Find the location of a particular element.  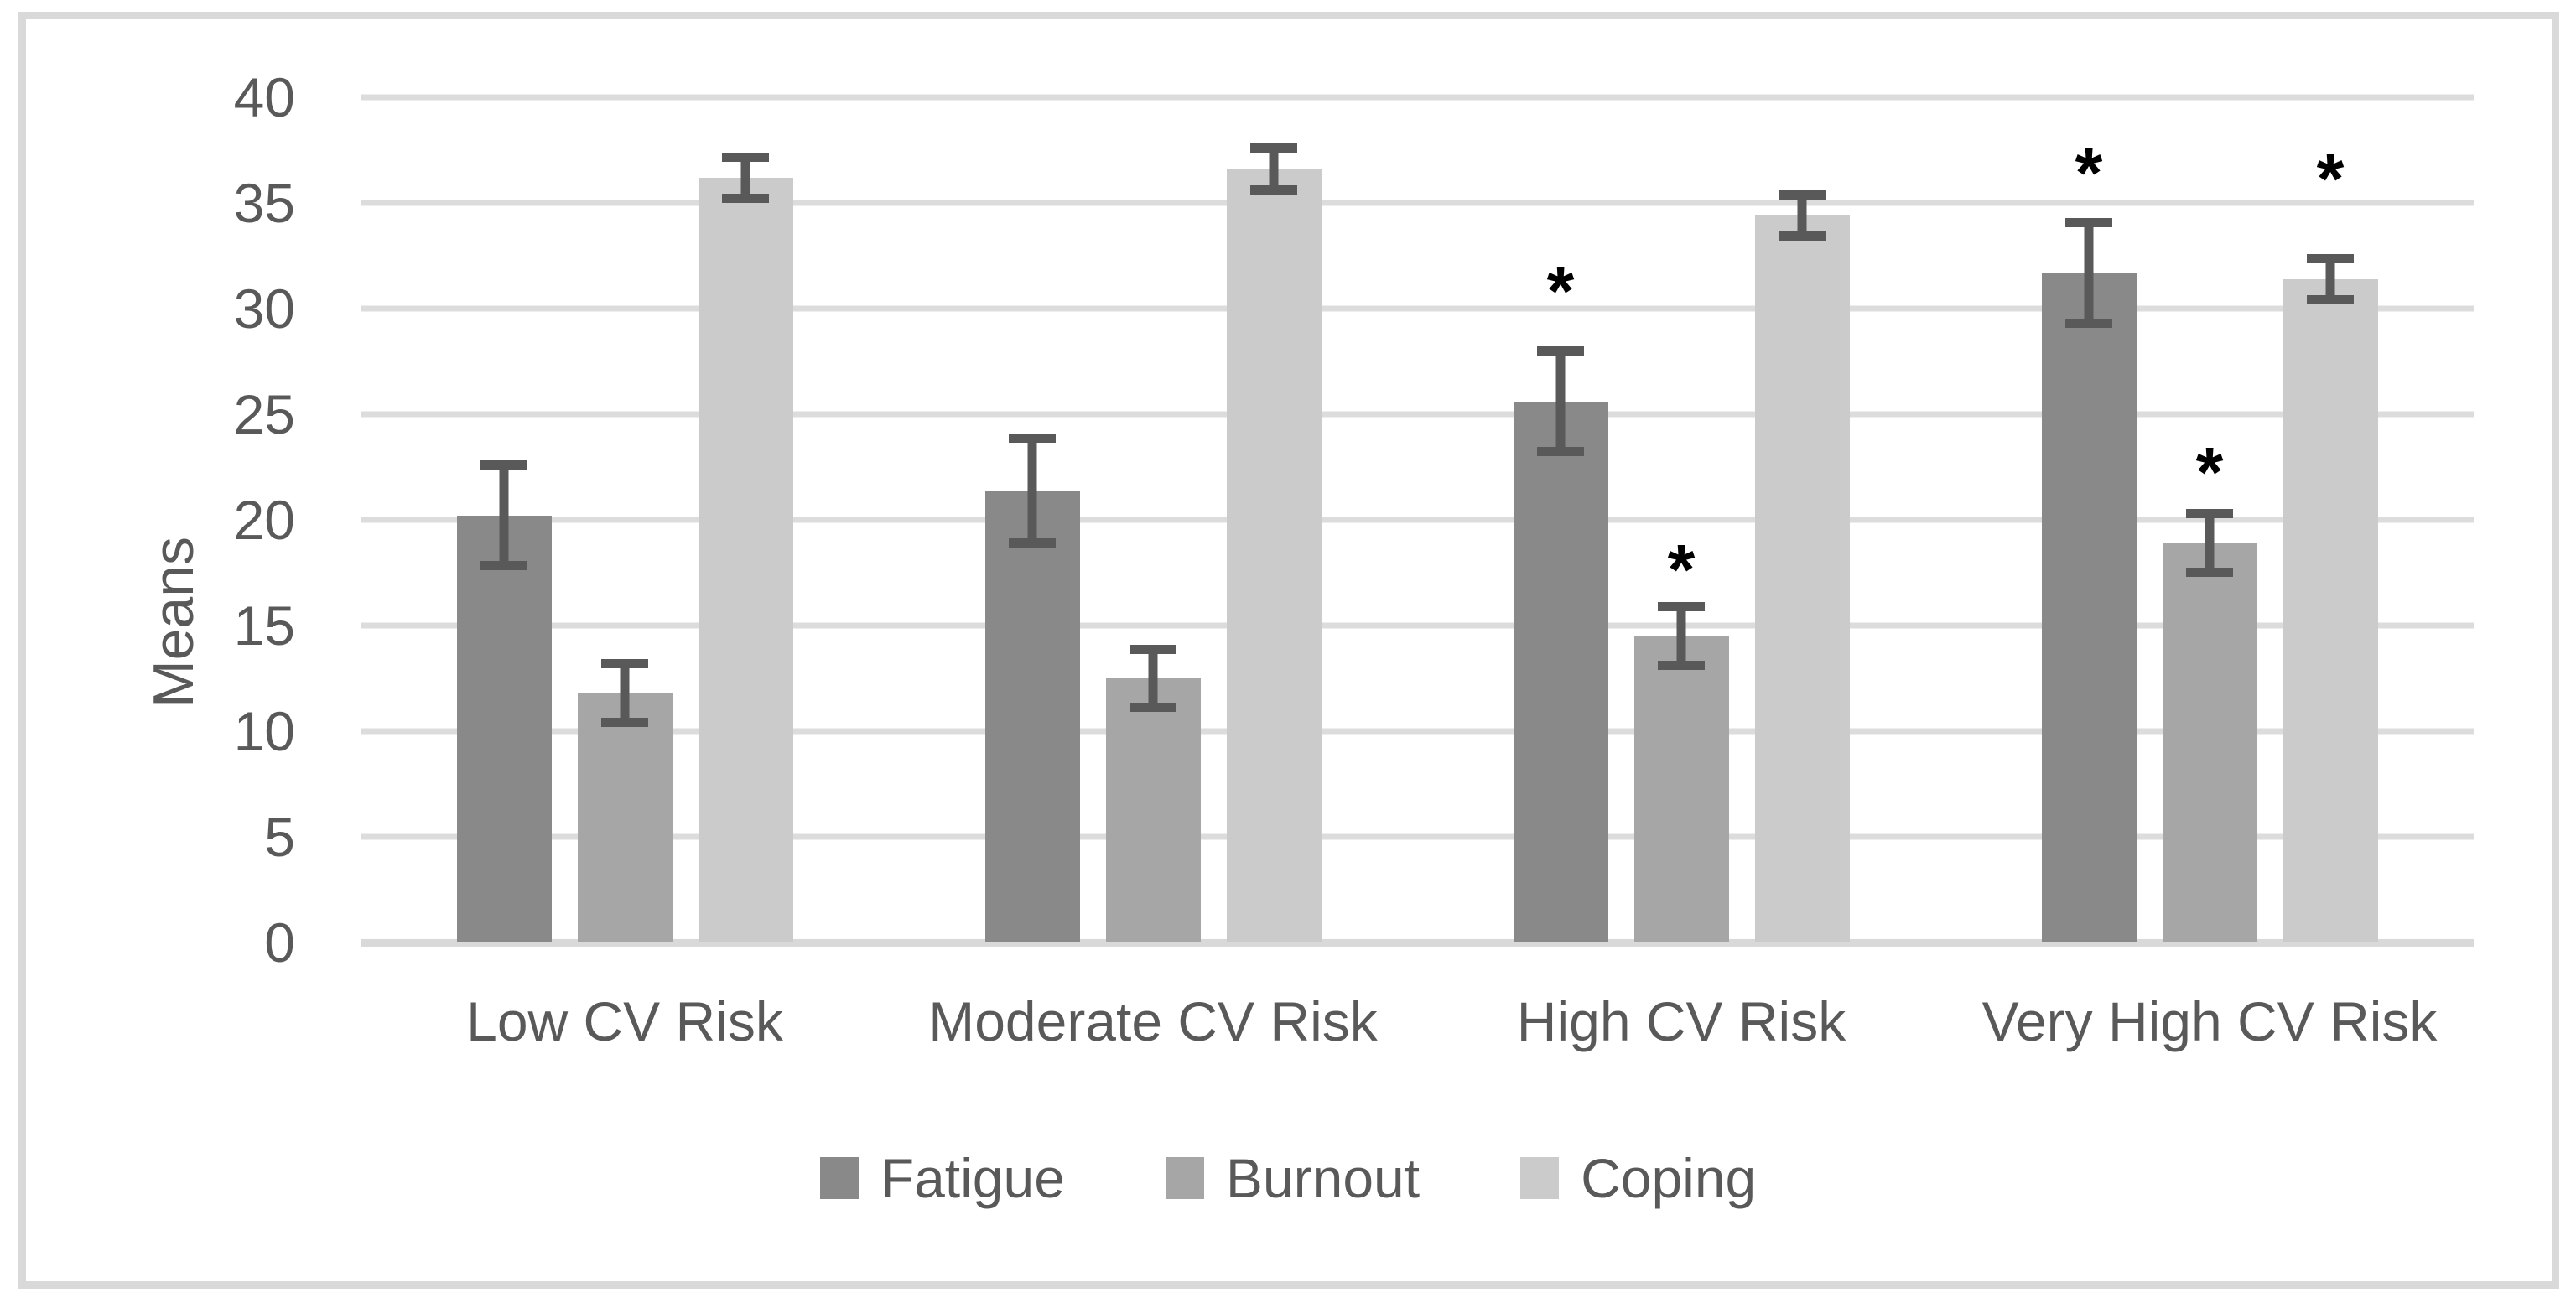

y-tick-label-15: 15 is located at coordinates (264, 625).